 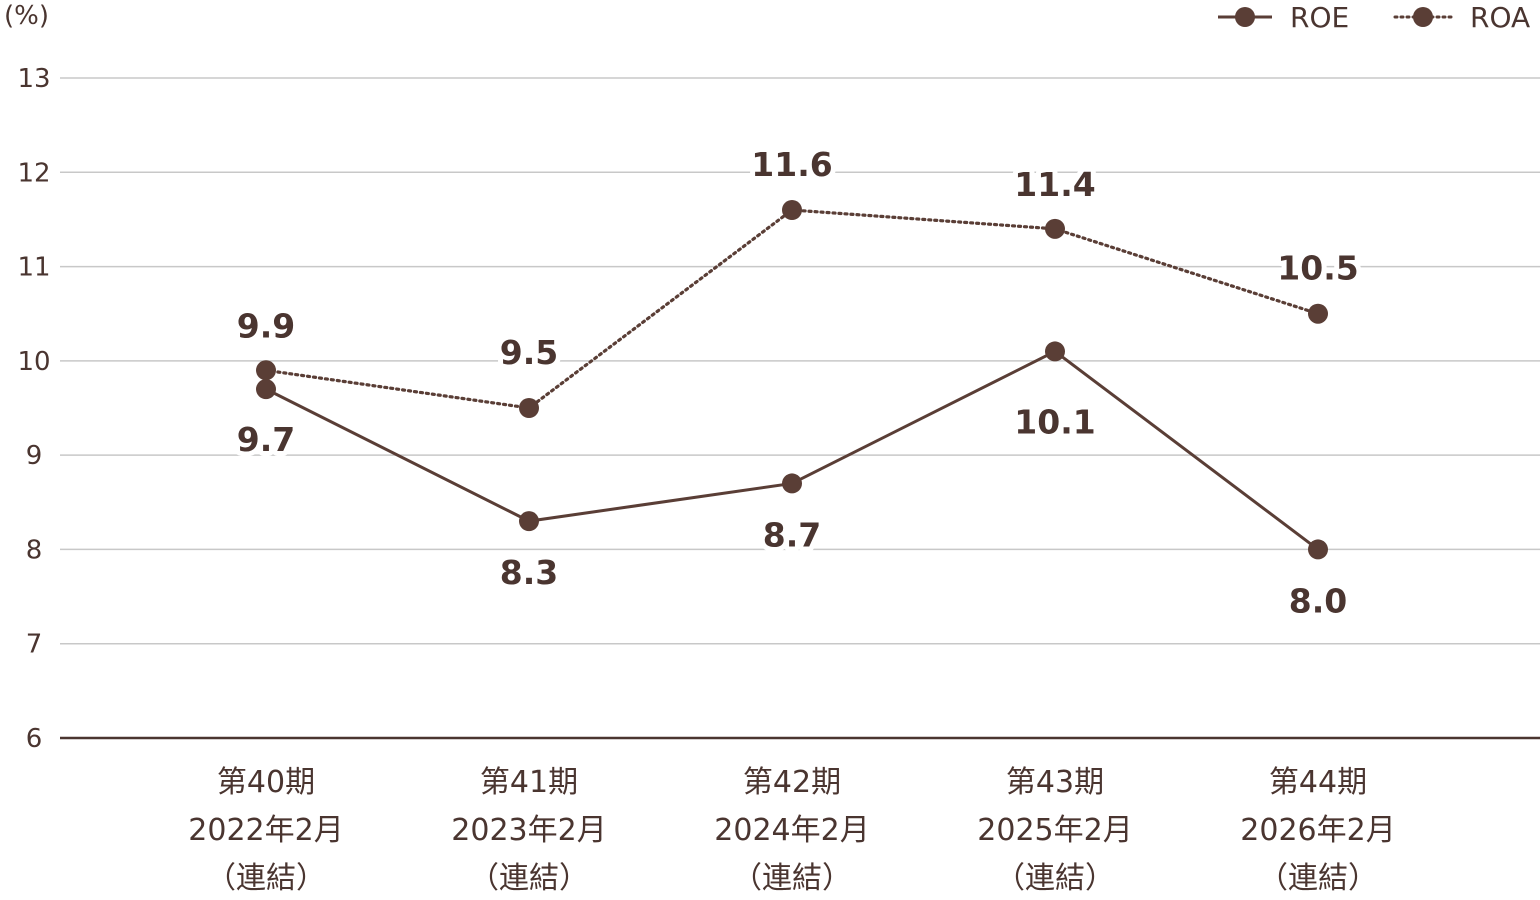 What do you see at coordinates (33, 79) in the screenshot?
I see `y-tick-label: 13` at bounding box center [33, 79].